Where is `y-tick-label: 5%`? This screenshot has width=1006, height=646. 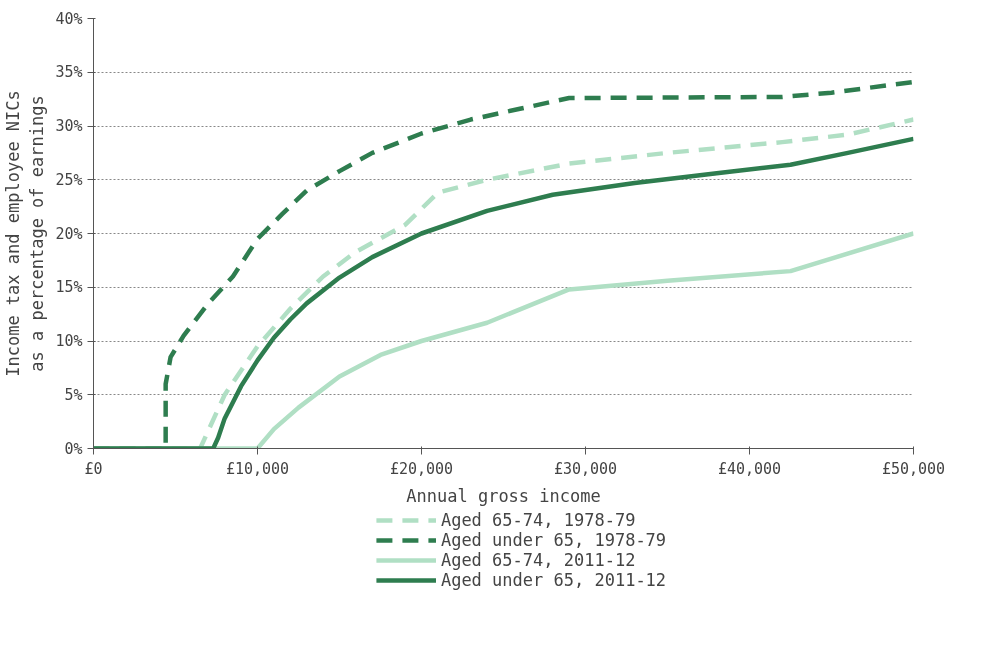
y-tick-label: 5% is located at coordinates (73, 394).